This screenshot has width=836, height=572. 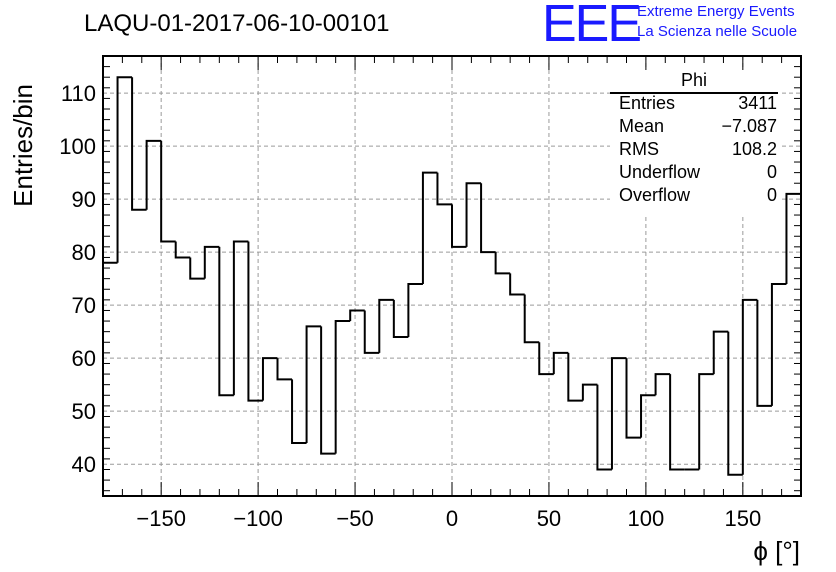 I want to click on page-title: LAQU-01-2017-06-10-00101, so click(x=237, y=23).